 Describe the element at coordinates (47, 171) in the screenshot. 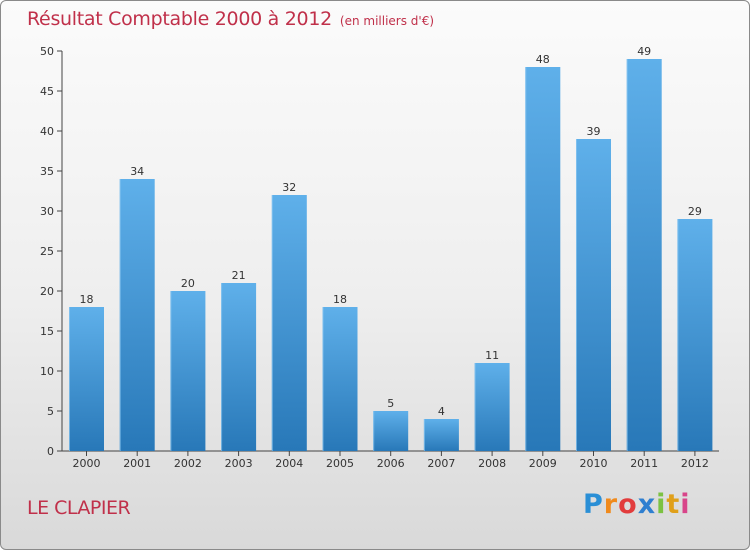

I see `y-tick-label: 35` at that location.